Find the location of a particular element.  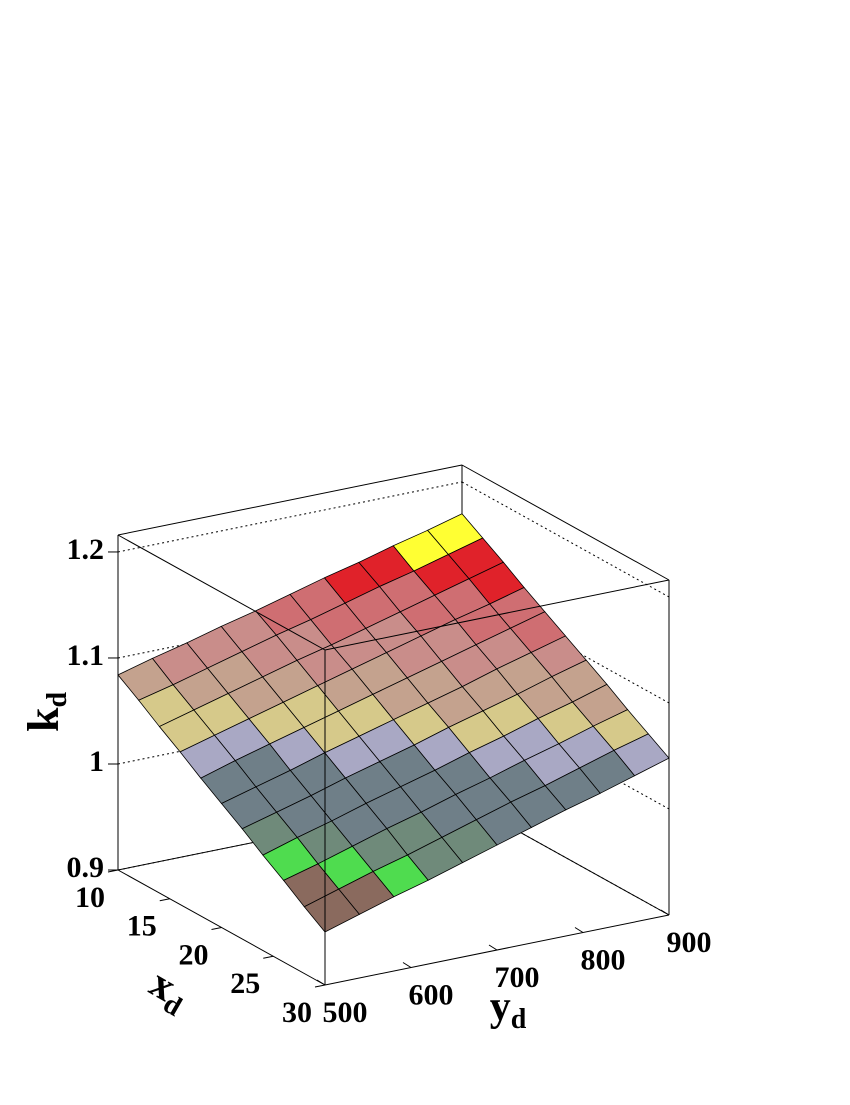

z-tick-label: 1.1 is located at coordinates (86, 655).